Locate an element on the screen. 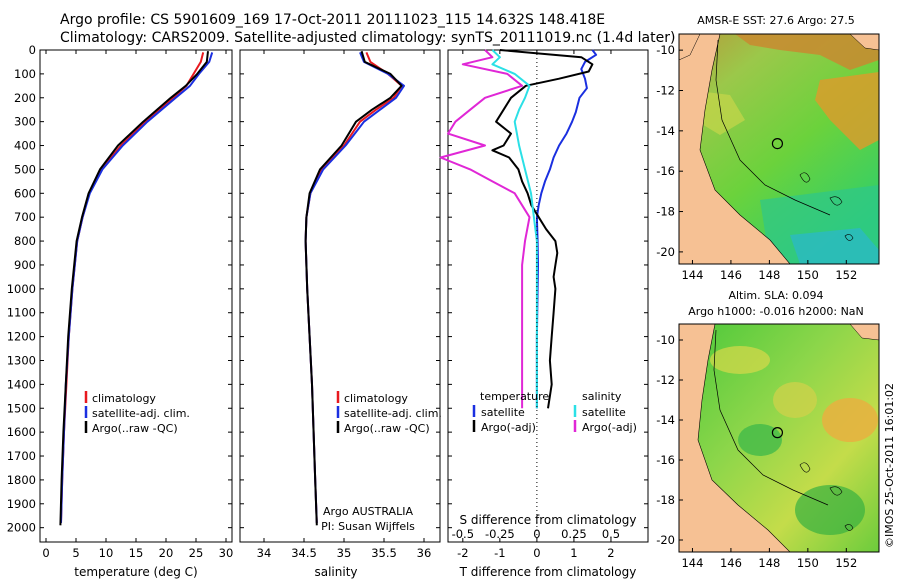  difference-series is located at coordinates (518, 229).